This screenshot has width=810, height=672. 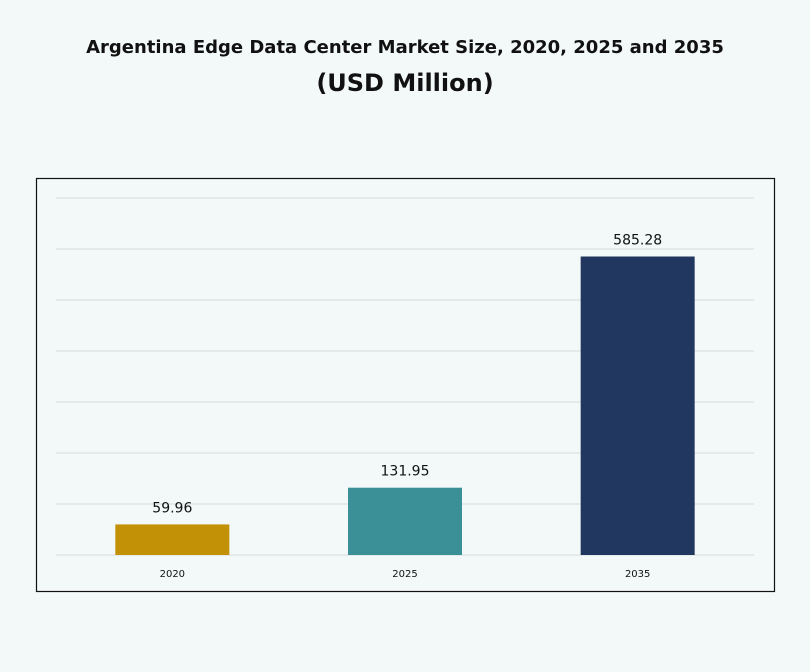 I want to click on x-tick-label: 2025, so click(x=404, y=574).